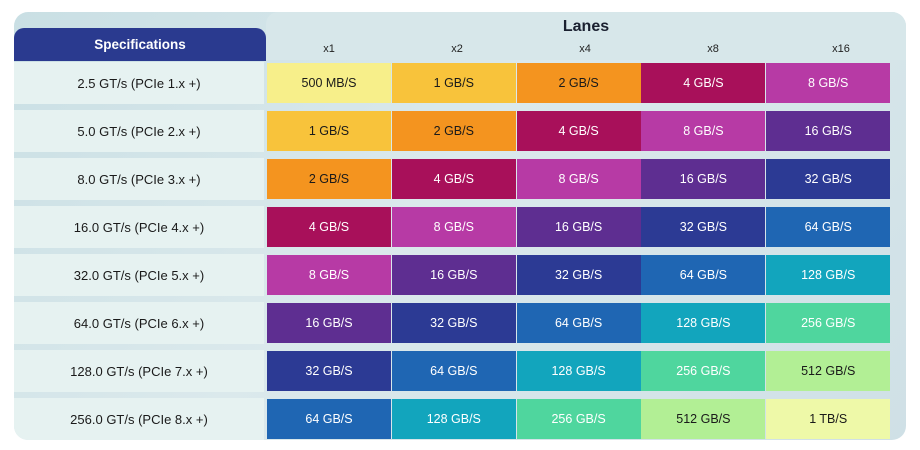  I want to click on spec-row-label: 2.5 GT/s (PCIe 1.x +), so click(139, 83).